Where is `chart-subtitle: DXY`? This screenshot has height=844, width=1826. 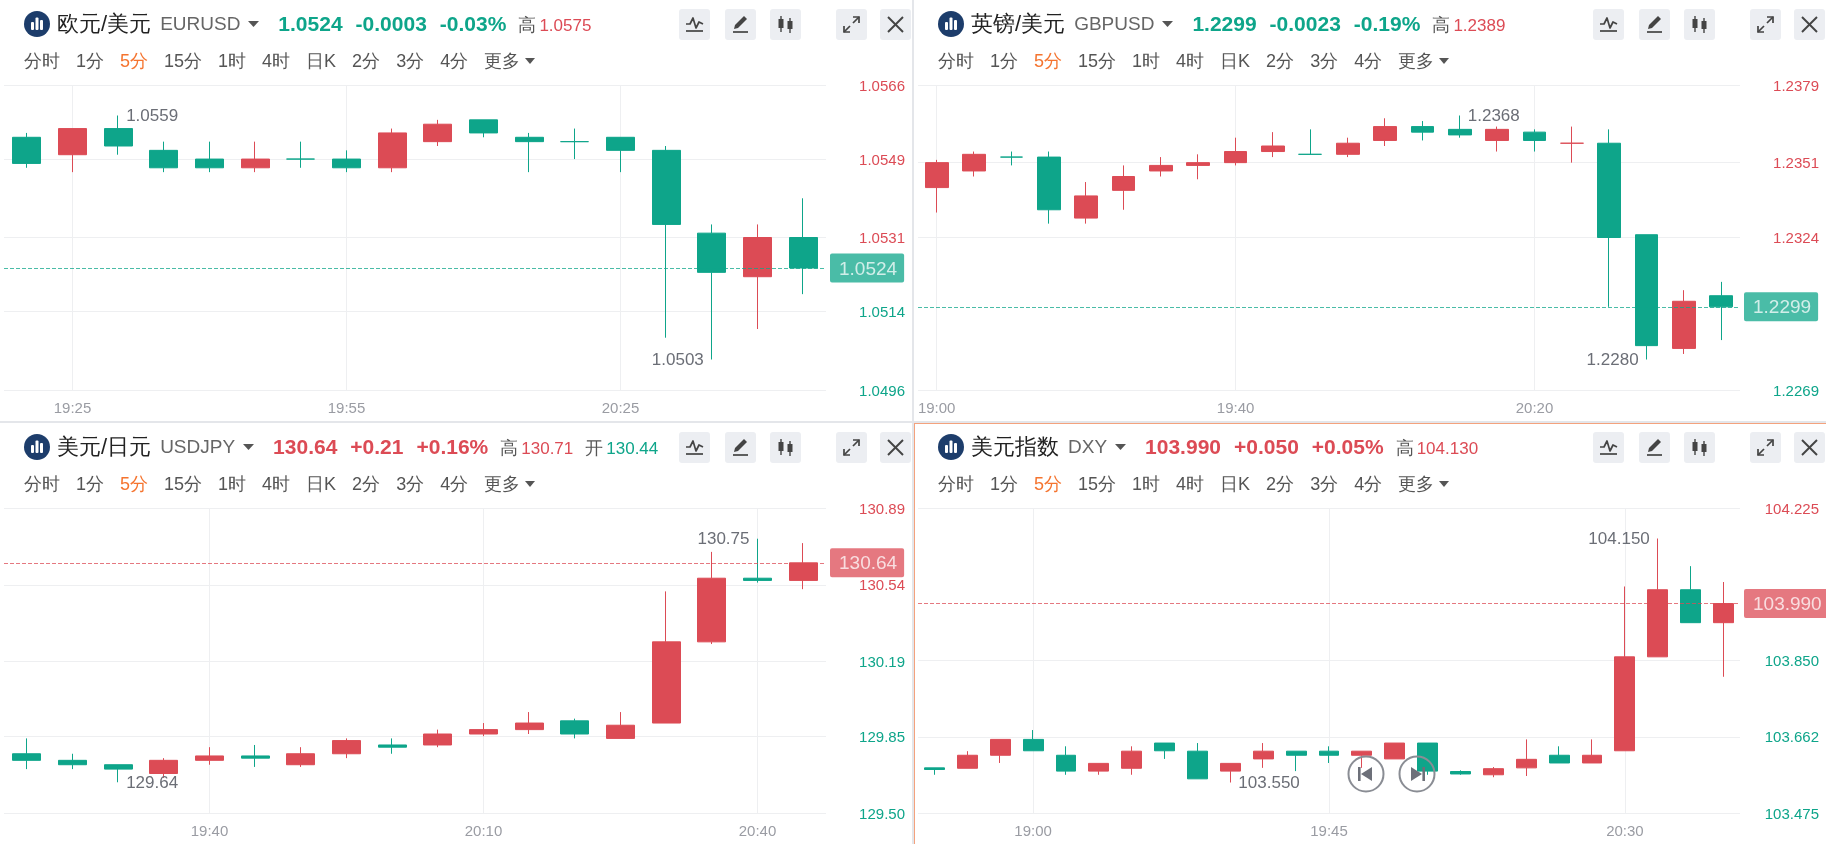
chart-subtitle: DXY is located at coordinates (1088, 447).